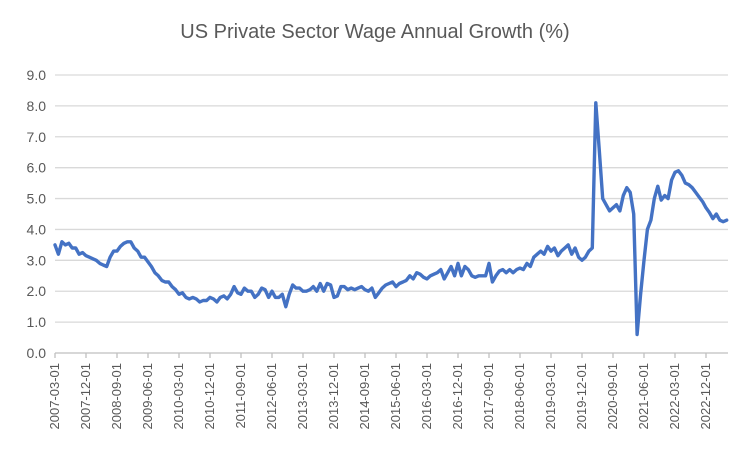 The height and width of the screenshot is (469, 750). What do you see at coordinates (37, 168) in the screenshot?
I see `y-tick-label: 6.0` at bounding box center [37, 168].